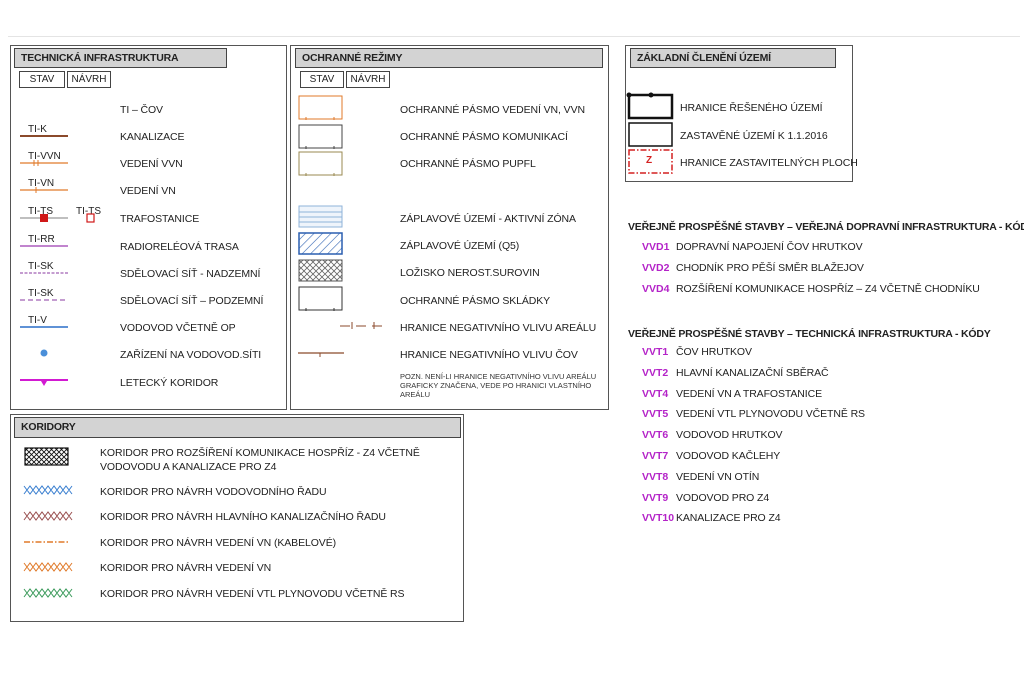  Describe the element at coordinates (48, 490) in the screenshot. I see `koridor-vodovod-icon` at that location.